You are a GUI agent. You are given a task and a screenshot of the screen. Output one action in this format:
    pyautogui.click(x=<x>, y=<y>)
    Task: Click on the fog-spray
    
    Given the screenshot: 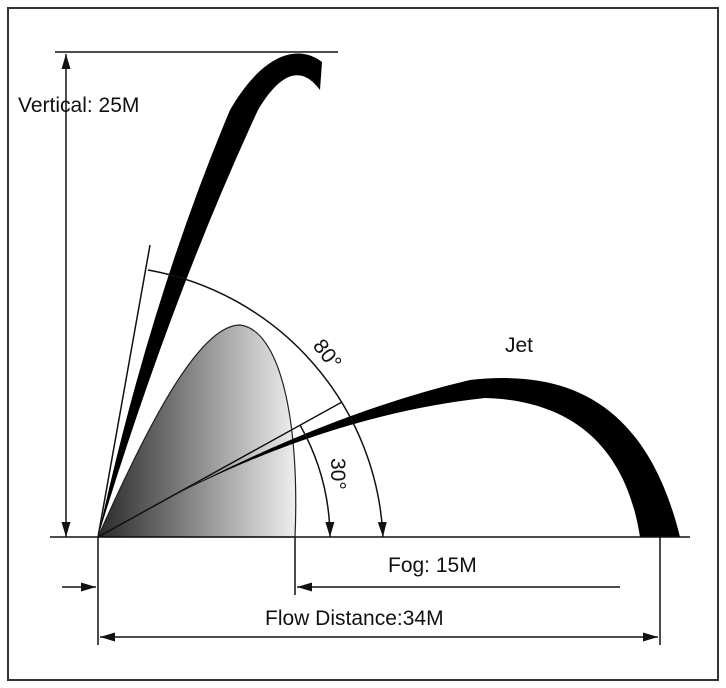 What is the action you would take?
    pyautogui.click(x=197, y=431)
    